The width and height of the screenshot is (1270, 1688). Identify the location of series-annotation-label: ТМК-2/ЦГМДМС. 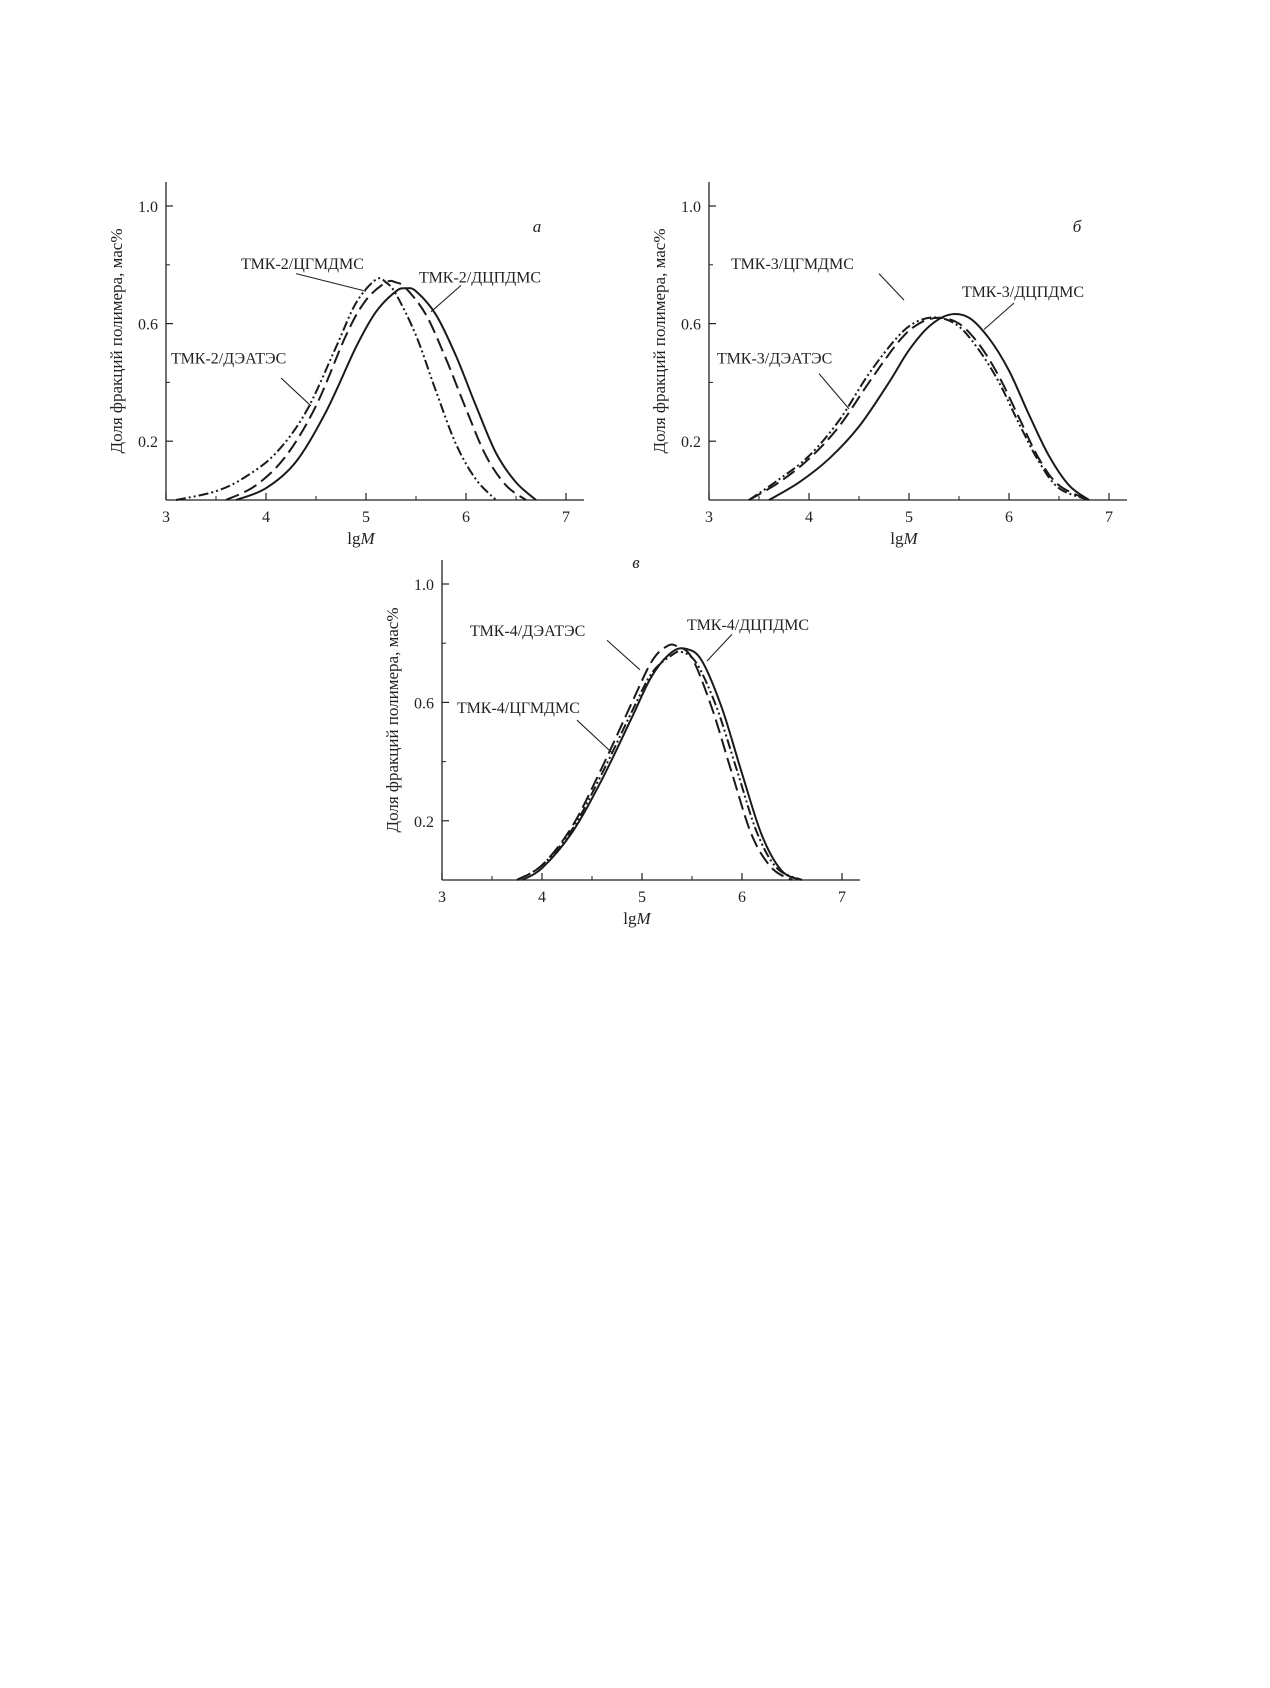
(302, 264).